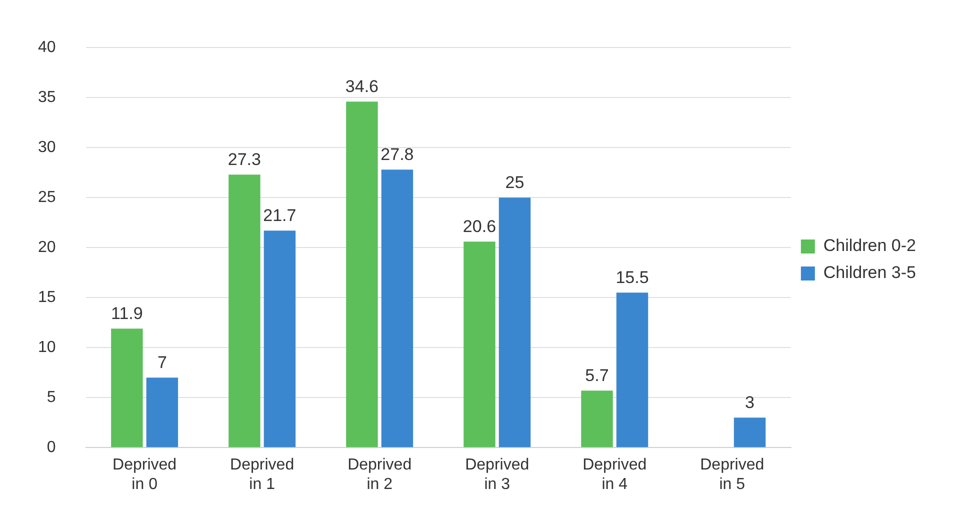 The image size is (954, 510). Describe the element at coordinates (144, 474) in the screenshot. I see `x-tick-label: Deprived in 0` at that location.